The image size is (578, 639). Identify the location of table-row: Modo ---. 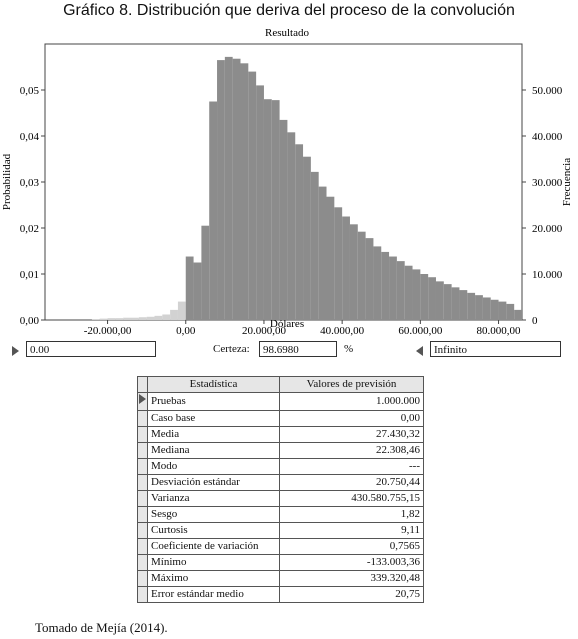
(280, 466).